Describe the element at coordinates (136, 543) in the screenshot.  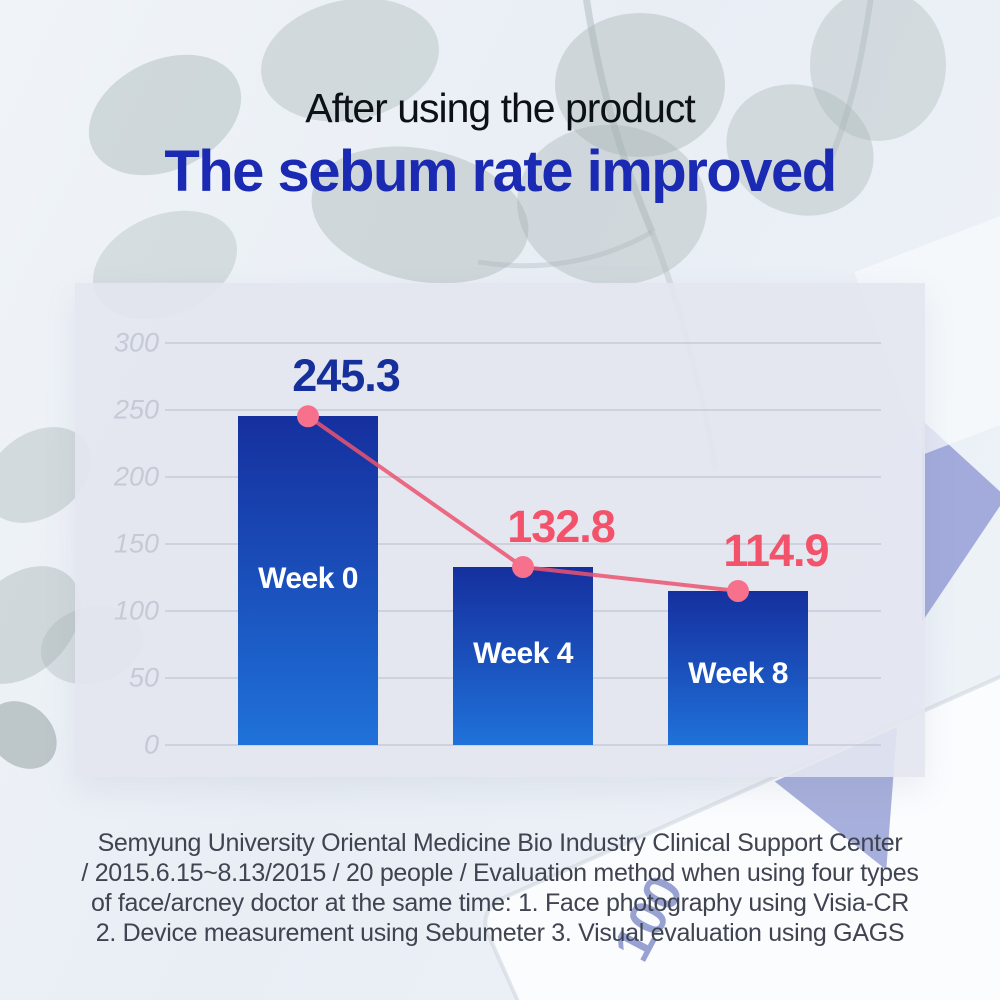
I see `y-axis-tick-label: 150` at that location.